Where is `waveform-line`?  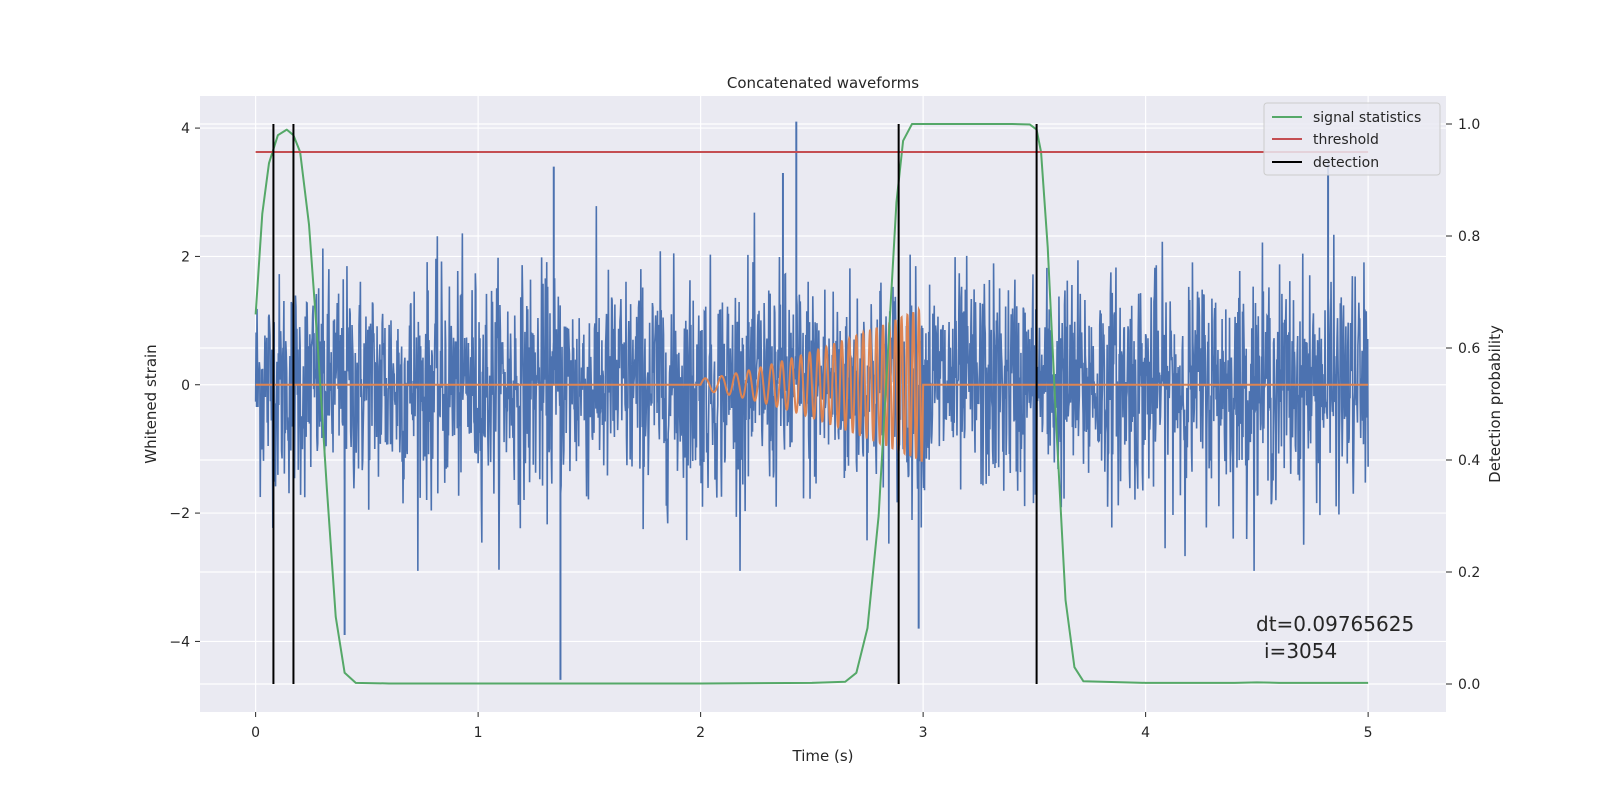 waveform-line is located at coordinates (812, 383).